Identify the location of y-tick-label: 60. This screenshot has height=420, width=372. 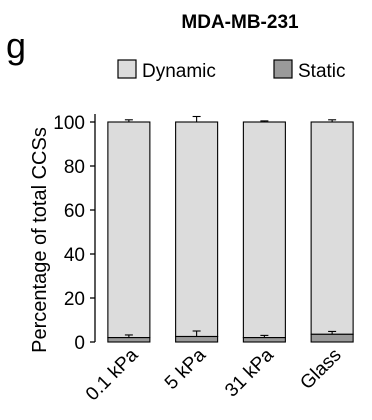
(74, 211).